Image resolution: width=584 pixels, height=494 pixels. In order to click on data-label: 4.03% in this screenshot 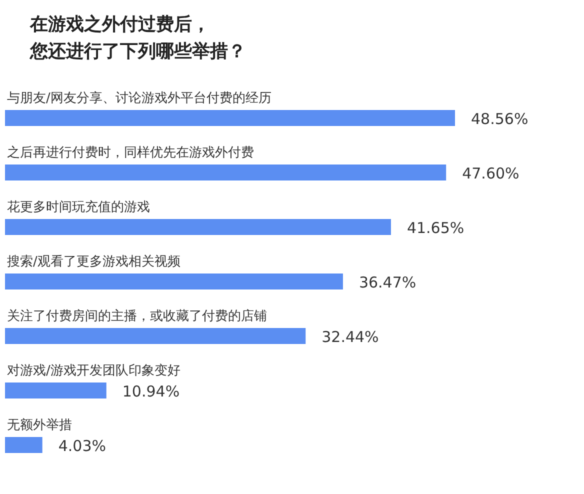, I will do `click(82, 446)`.